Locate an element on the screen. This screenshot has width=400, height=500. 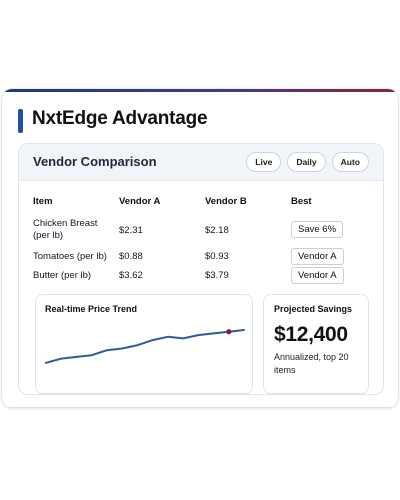
trend-current-point is located at coordinates (229, 332).